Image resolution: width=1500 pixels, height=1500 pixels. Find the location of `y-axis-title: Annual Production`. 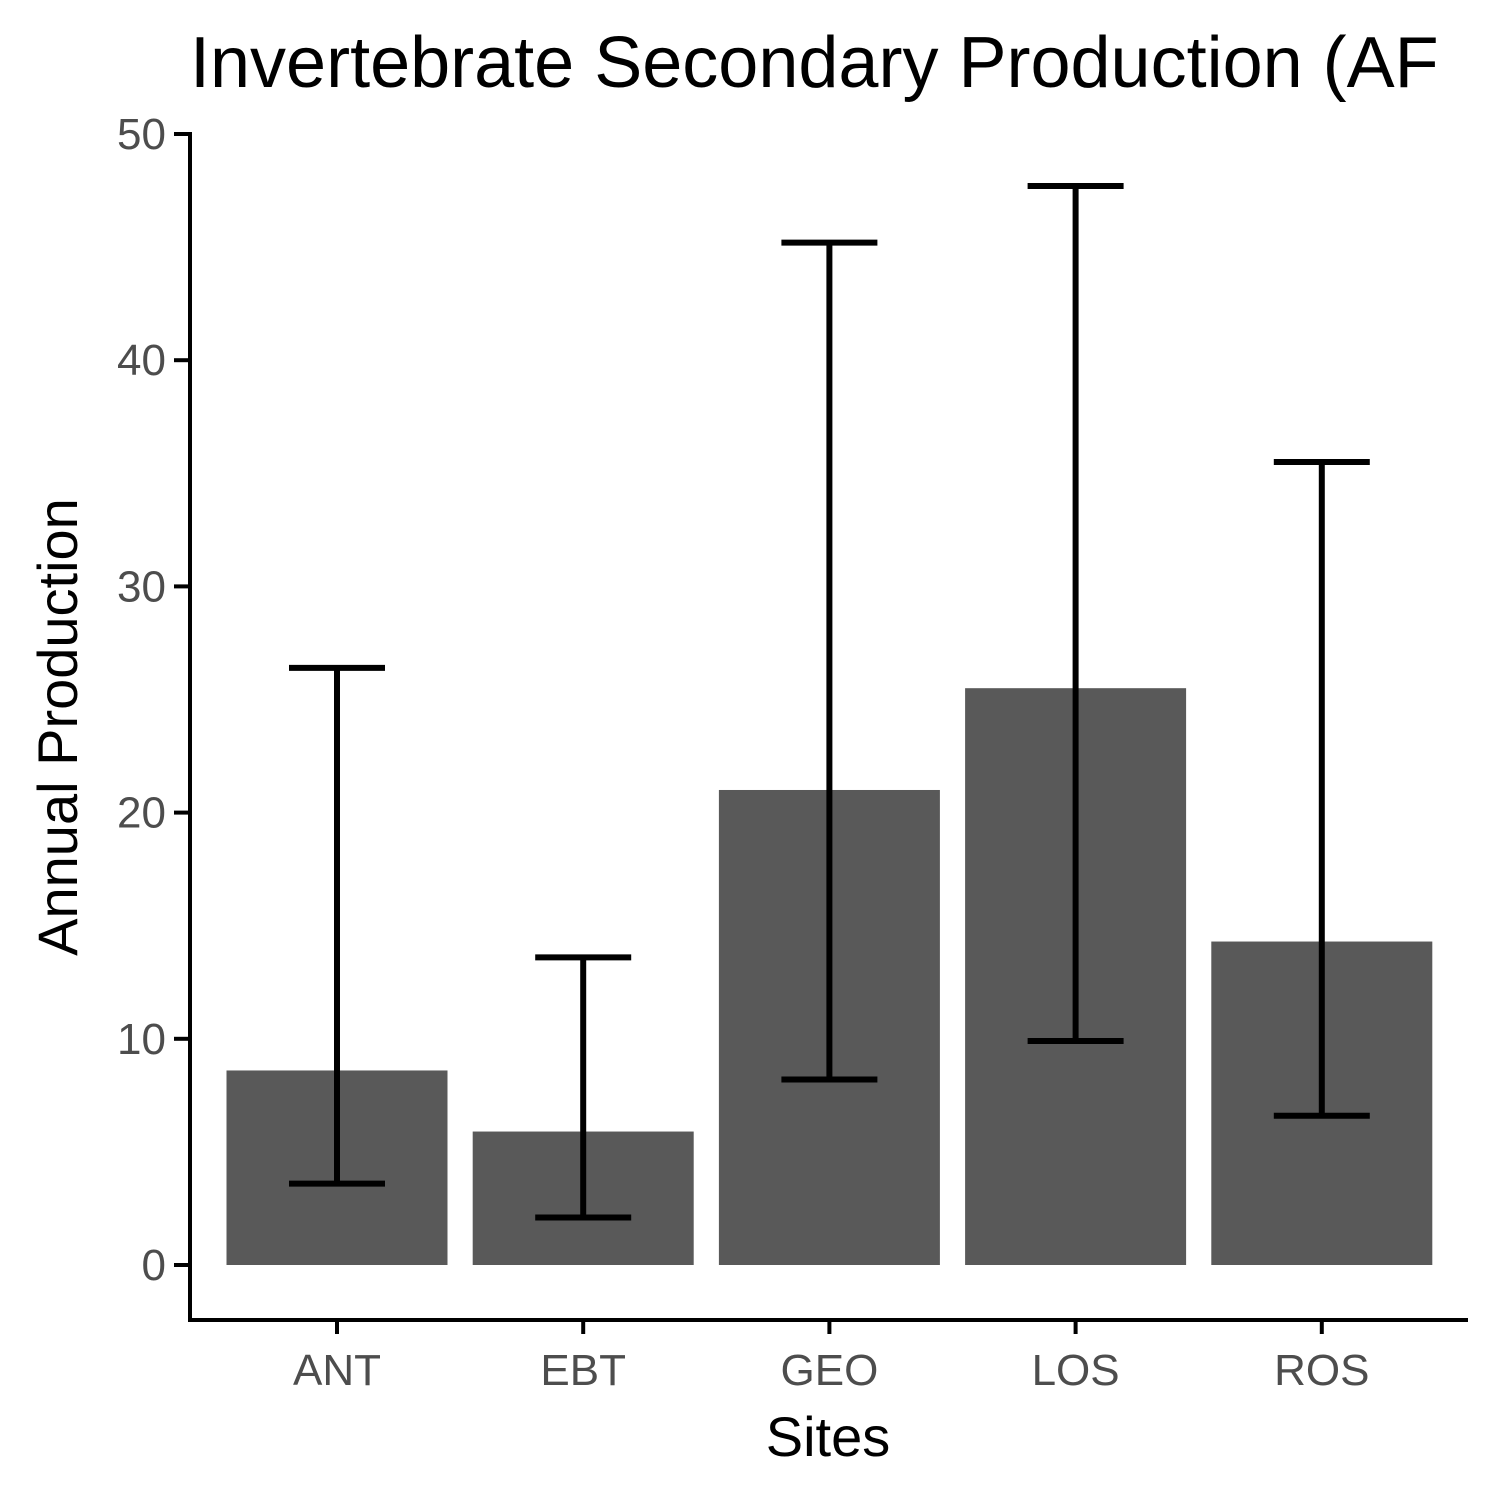

y-axis-title: Annual Production is located at coordinates (57, 727).